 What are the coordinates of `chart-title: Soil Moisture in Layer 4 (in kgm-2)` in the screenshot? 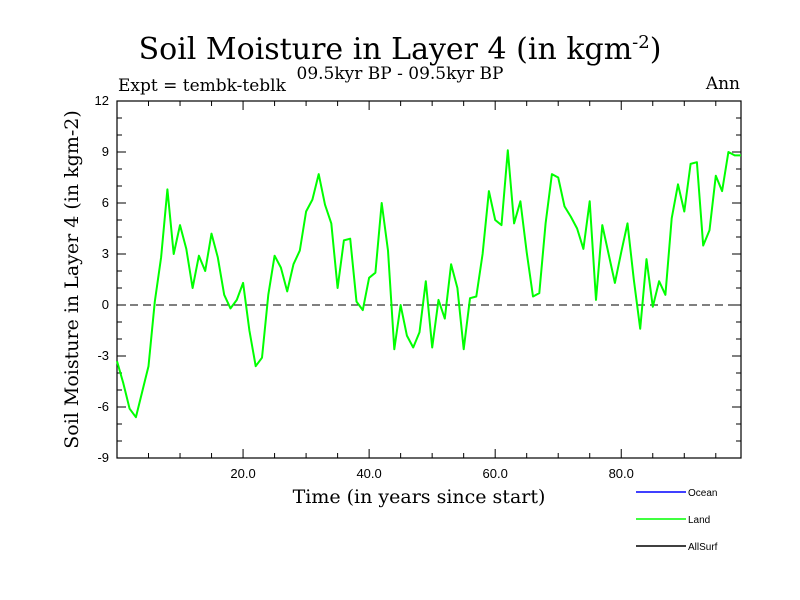 It's located at (400, 49).